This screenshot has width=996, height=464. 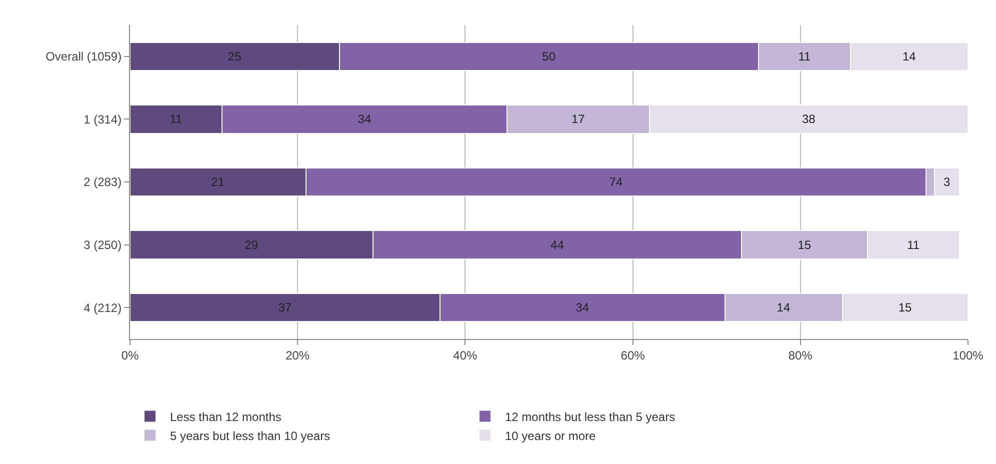 I want to click on legend-label: 5 years but less than 10 years, so click(x=250, y=435).